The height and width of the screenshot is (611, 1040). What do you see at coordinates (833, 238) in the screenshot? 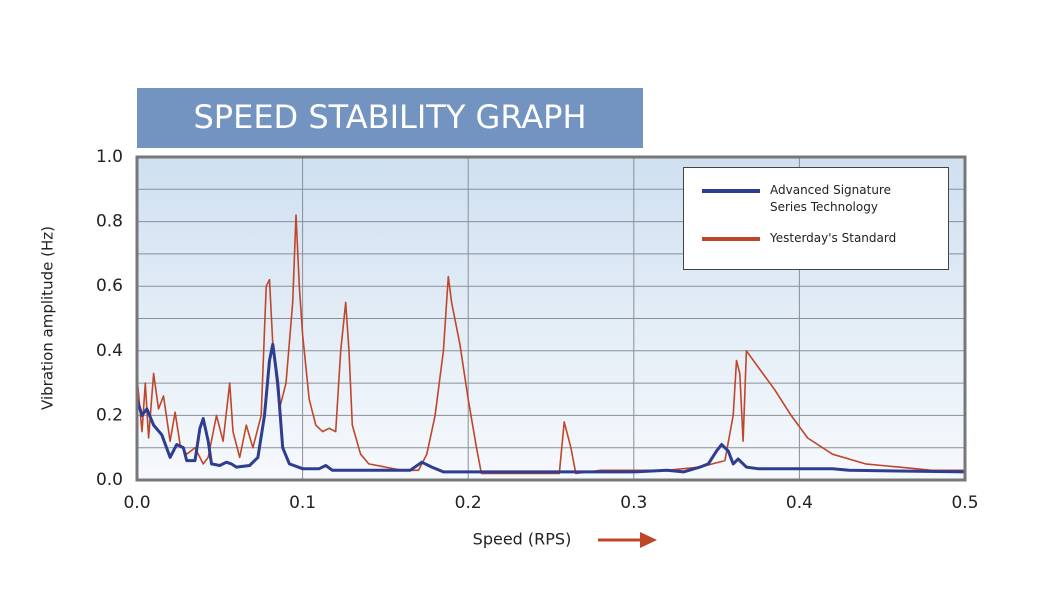
I see `legend-label: Yesterday's Standard` at bounding box center [833, 238].